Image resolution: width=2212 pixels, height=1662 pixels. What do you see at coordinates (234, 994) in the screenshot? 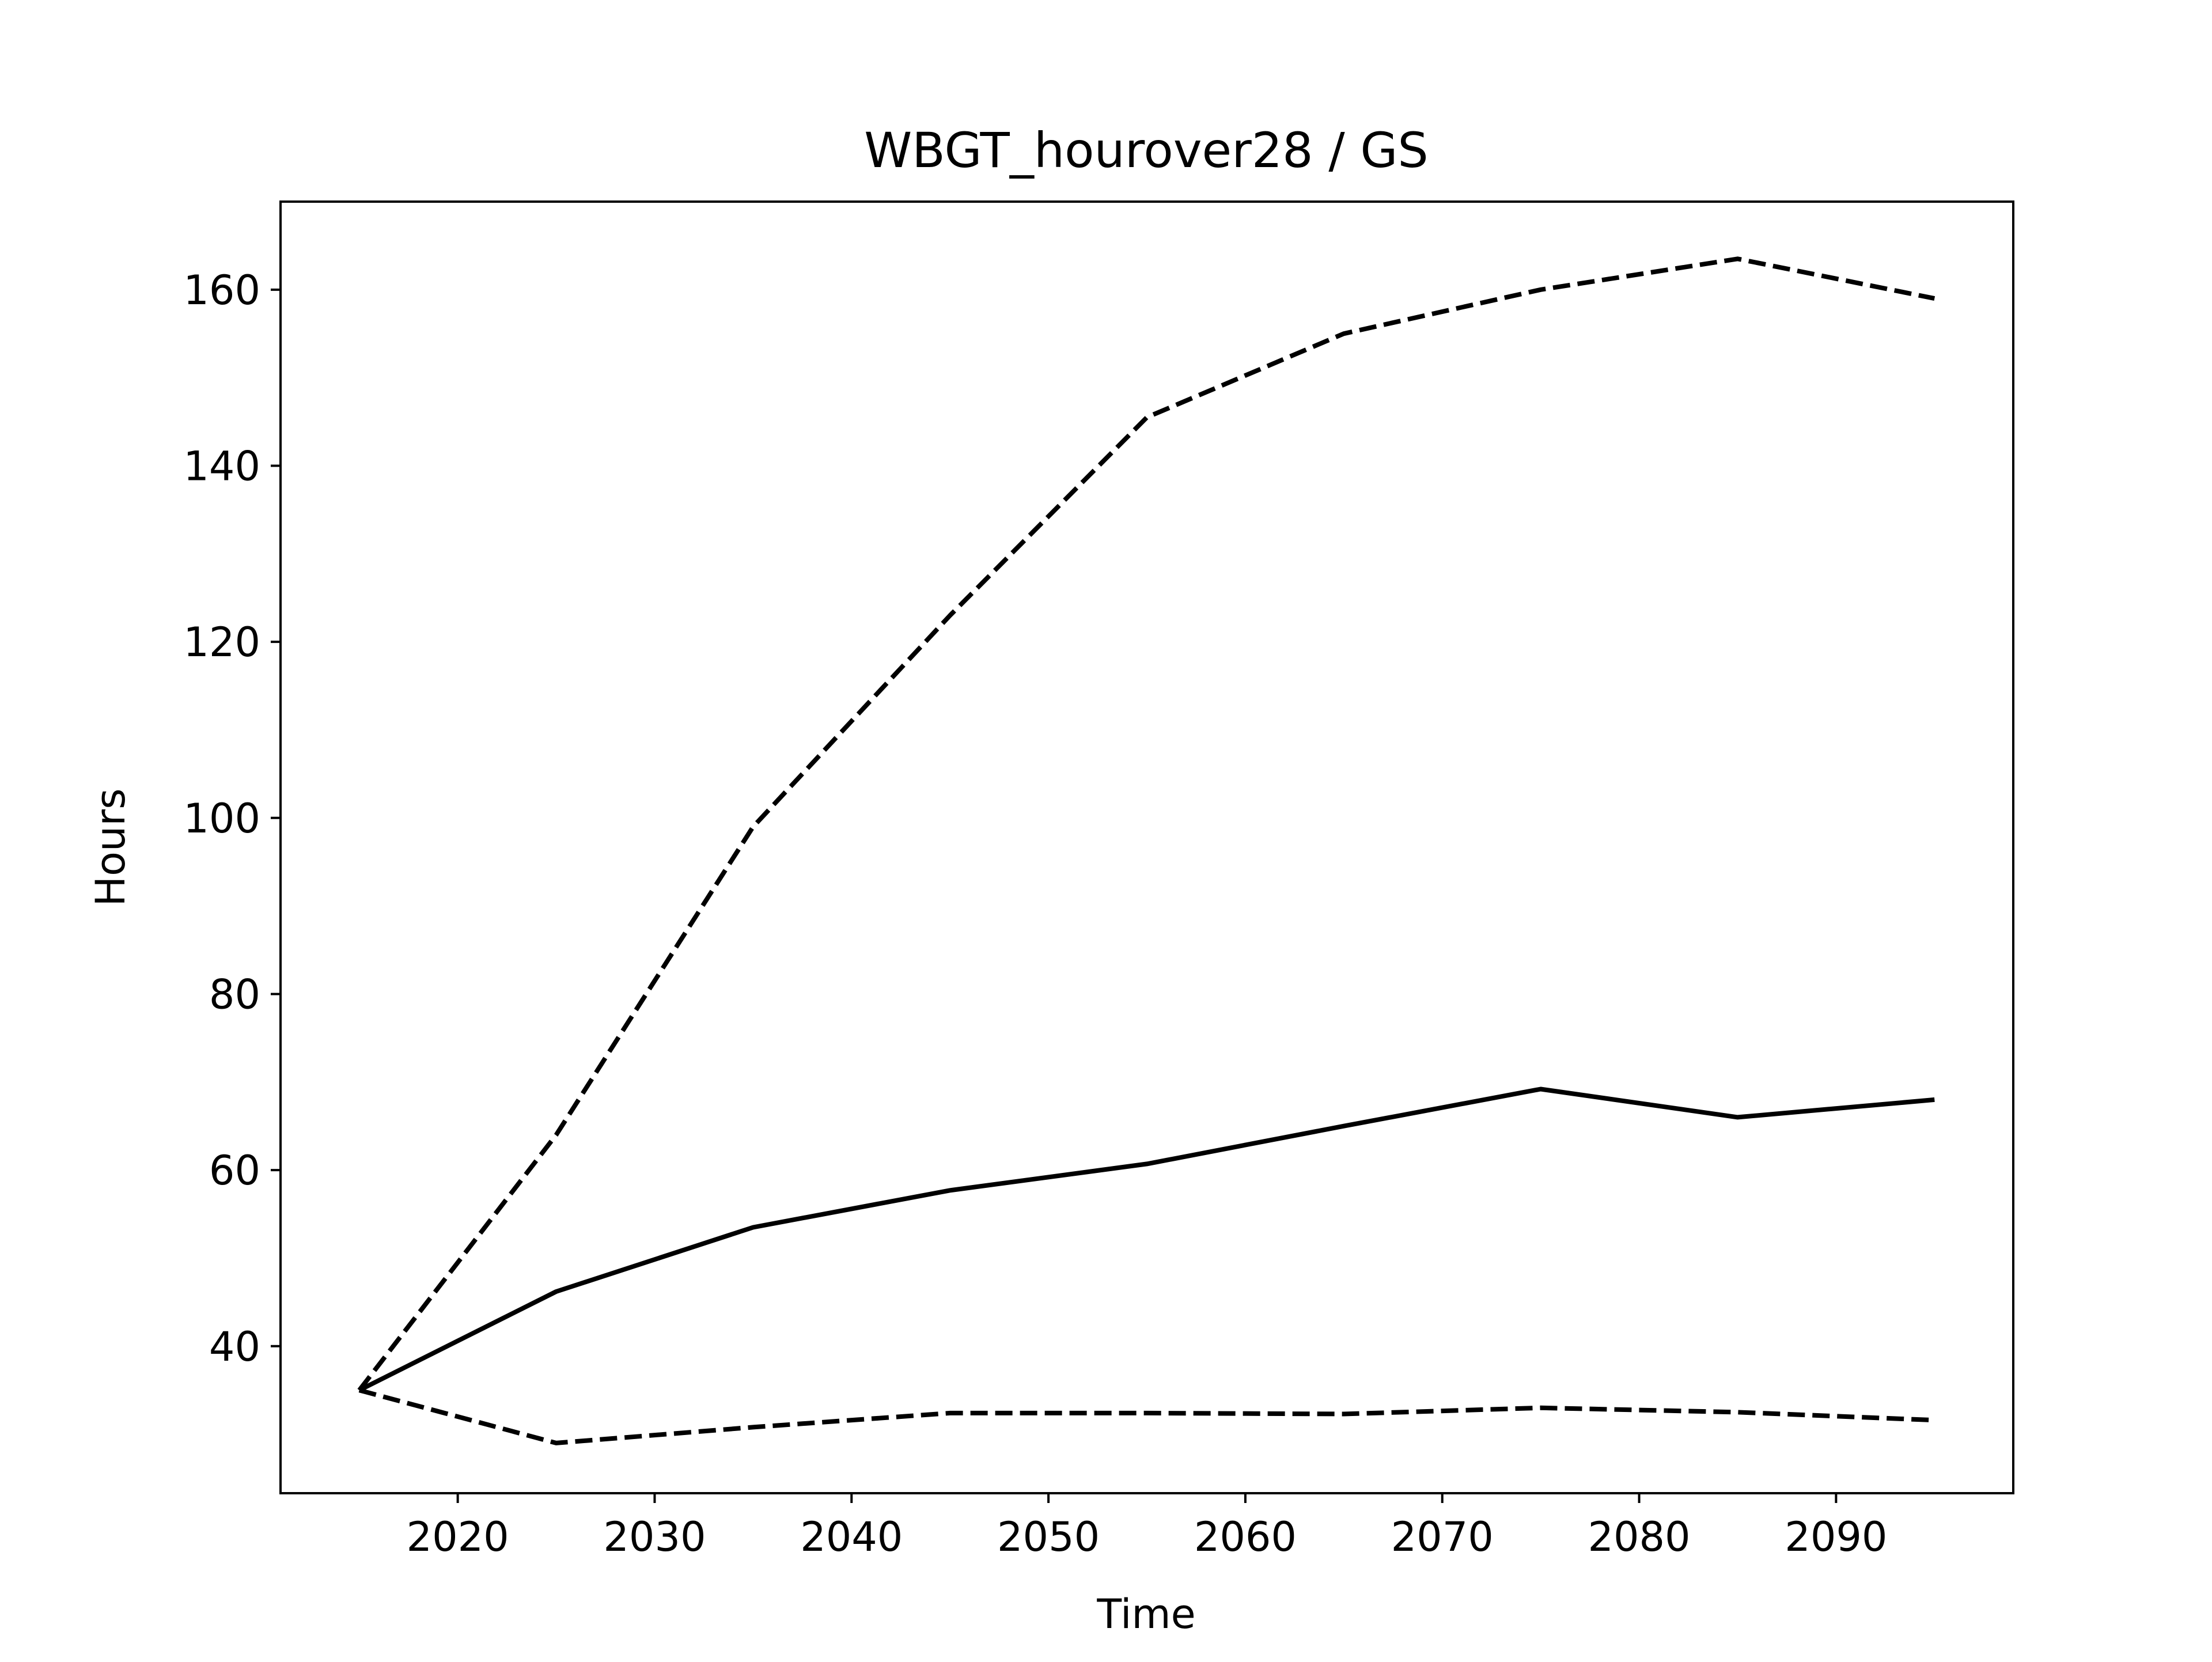
I see `y-tick-label: 80` at bounding box center [234, 994].